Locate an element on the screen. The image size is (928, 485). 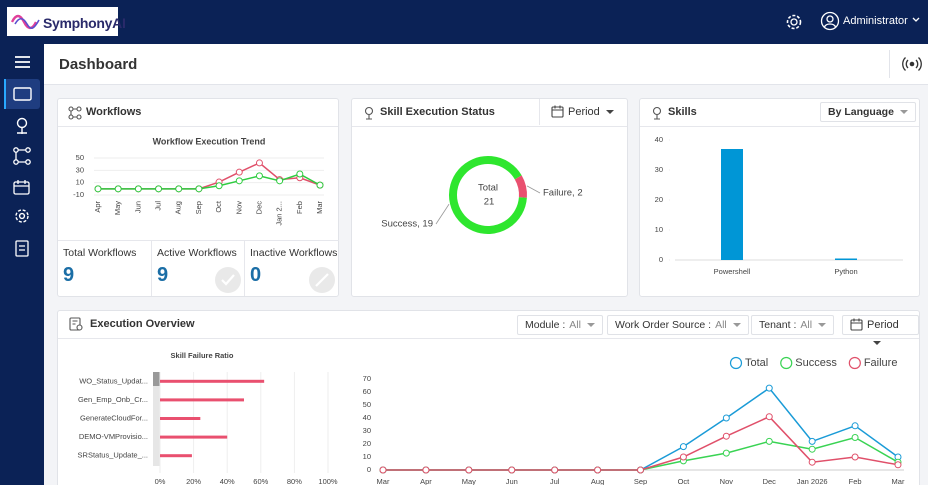
filter-label: Module : is located at coordinates (545, 325).